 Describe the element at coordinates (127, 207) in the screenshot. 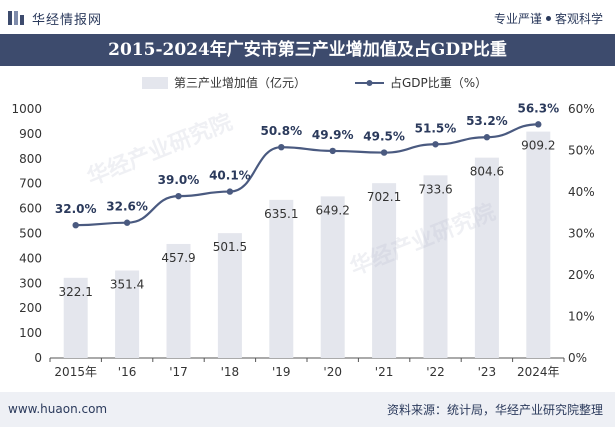

I see `share-value-label: 32.6%` at that location.